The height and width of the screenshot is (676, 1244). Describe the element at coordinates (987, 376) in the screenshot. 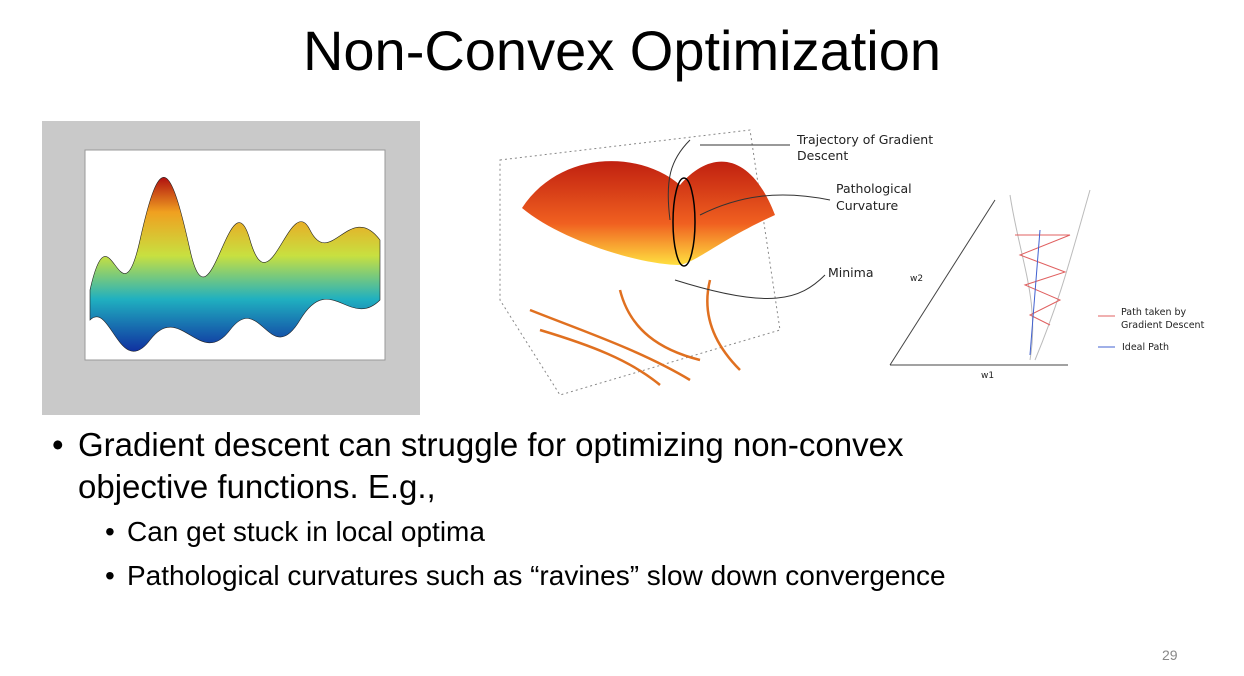

I see `axis-label: w1` at that location.